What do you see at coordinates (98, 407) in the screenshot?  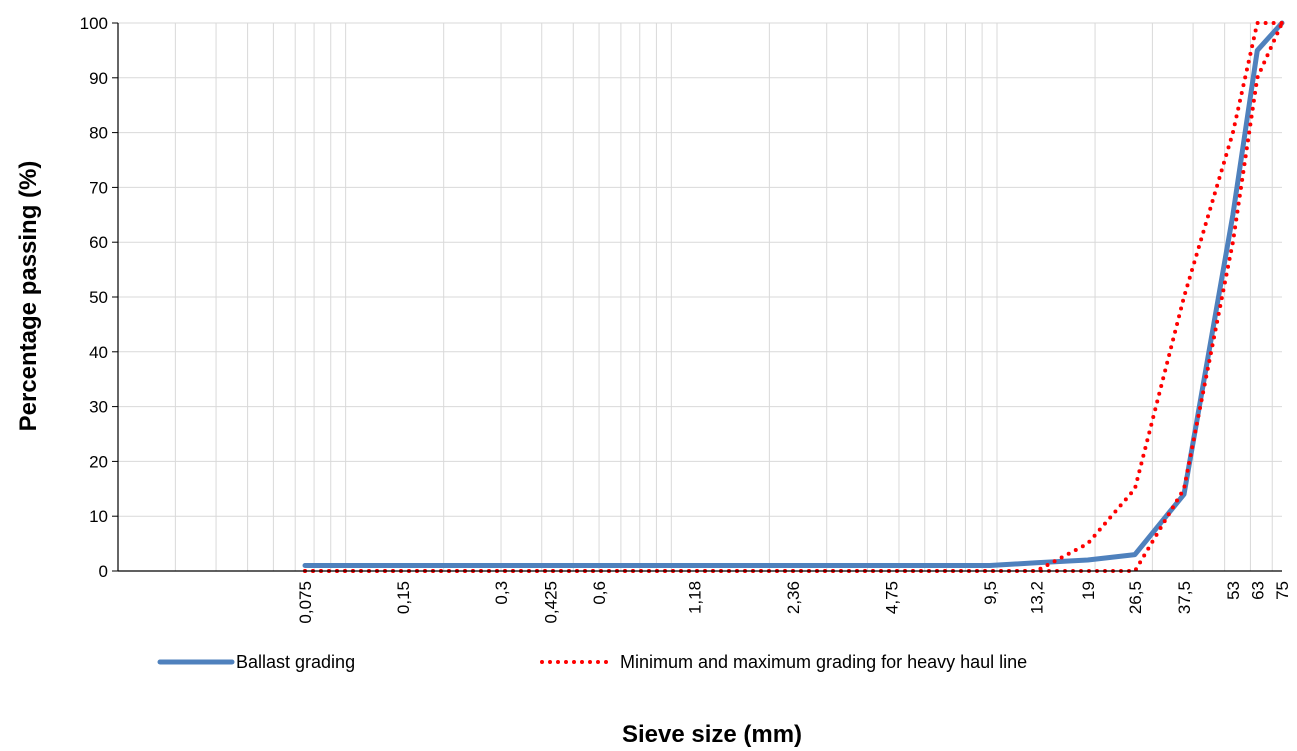 I see `y-tick-label: 30` at bounding box center [98, 407].